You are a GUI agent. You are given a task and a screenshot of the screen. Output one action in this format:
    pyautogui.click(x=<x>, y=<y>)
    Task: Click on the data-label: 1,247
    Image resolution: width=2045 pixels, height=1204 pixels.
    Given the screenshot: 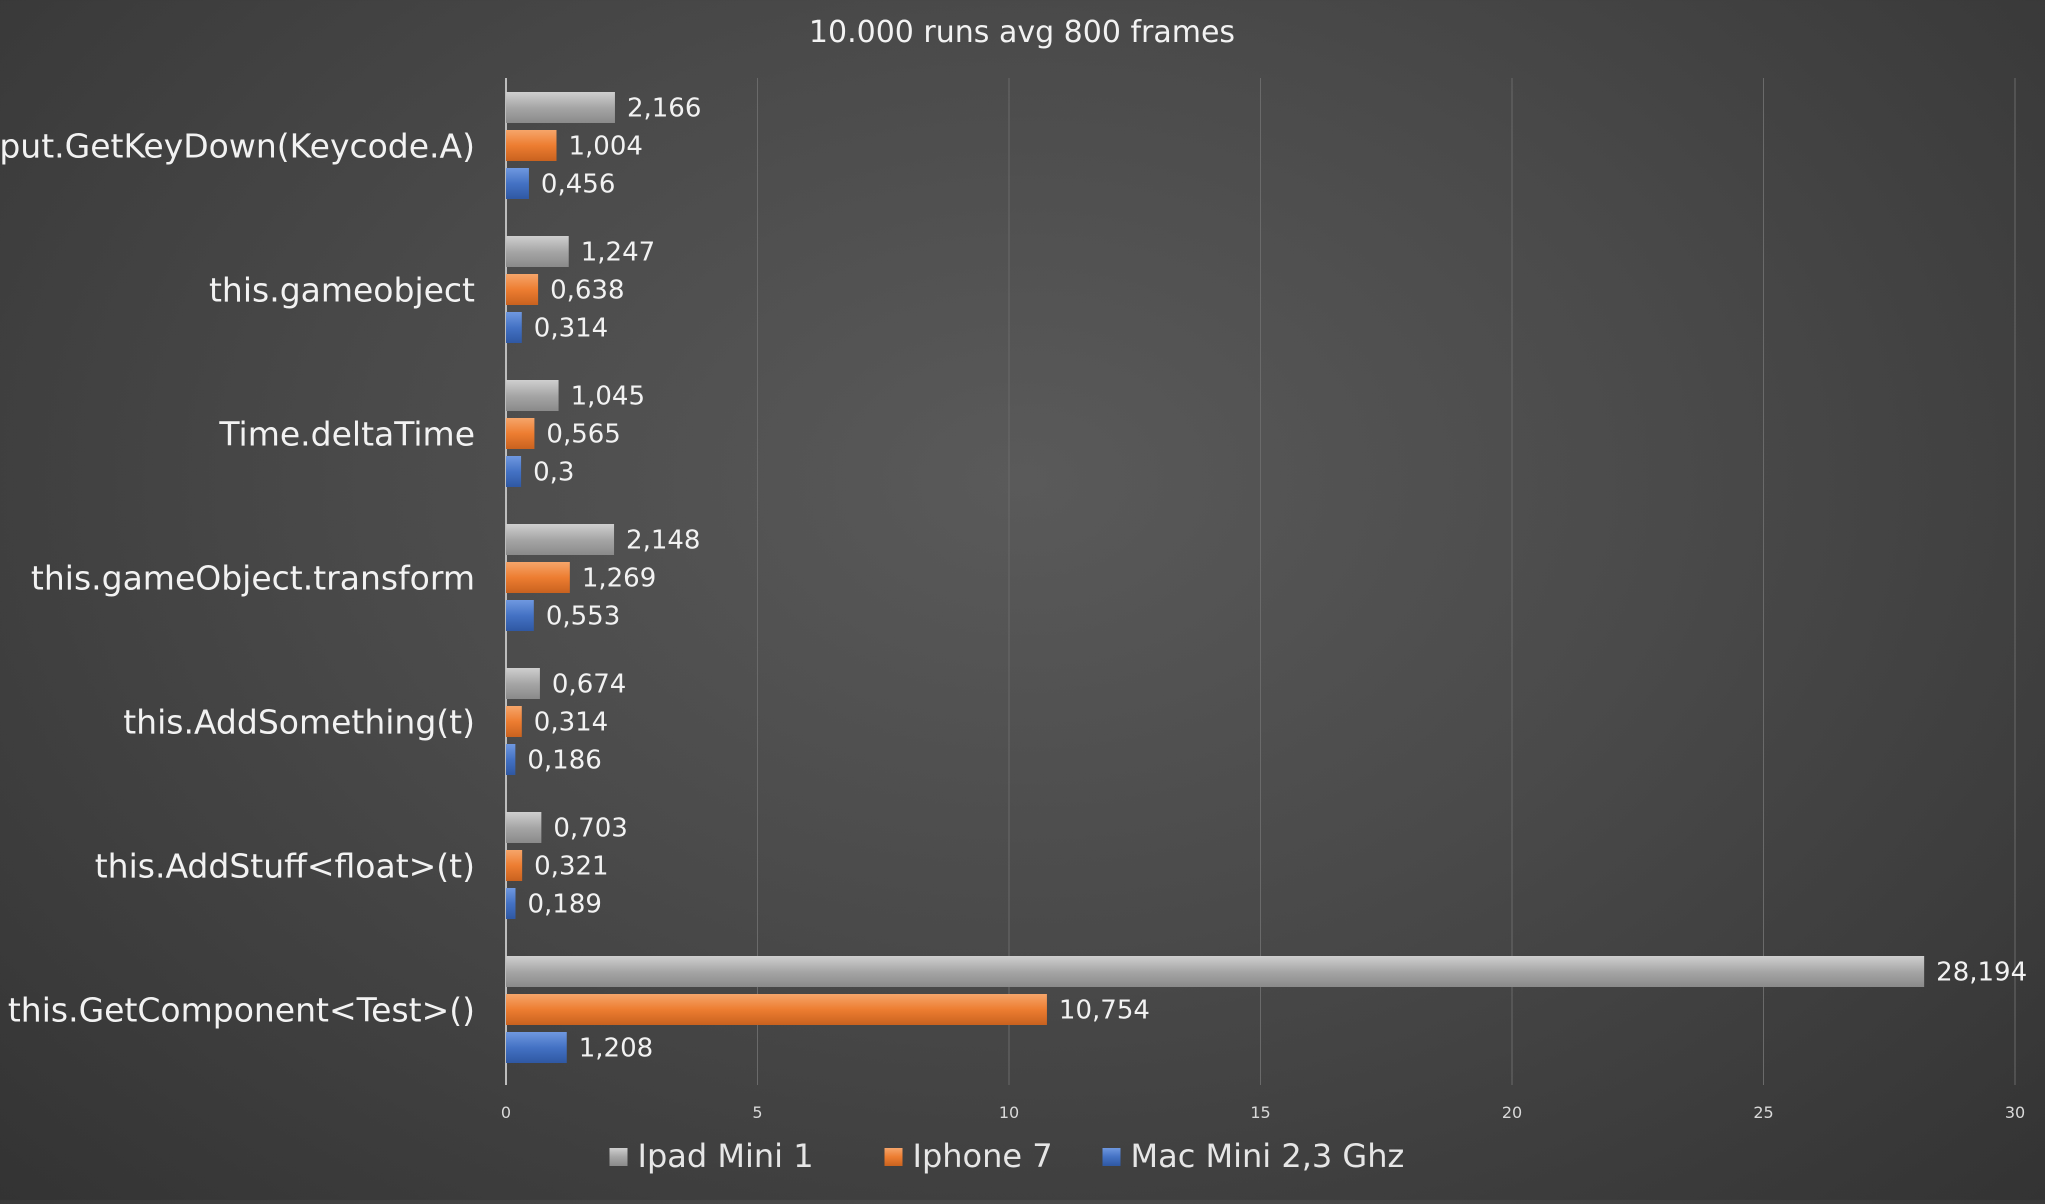 What is the action you would take?
    pyautogui.click(x=618, y=253)
    